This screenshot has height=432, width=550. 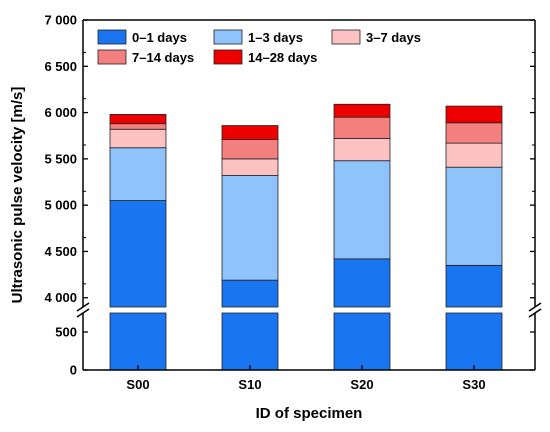 I want to click on x-tick-label: S10, so click(x=249, y=384).